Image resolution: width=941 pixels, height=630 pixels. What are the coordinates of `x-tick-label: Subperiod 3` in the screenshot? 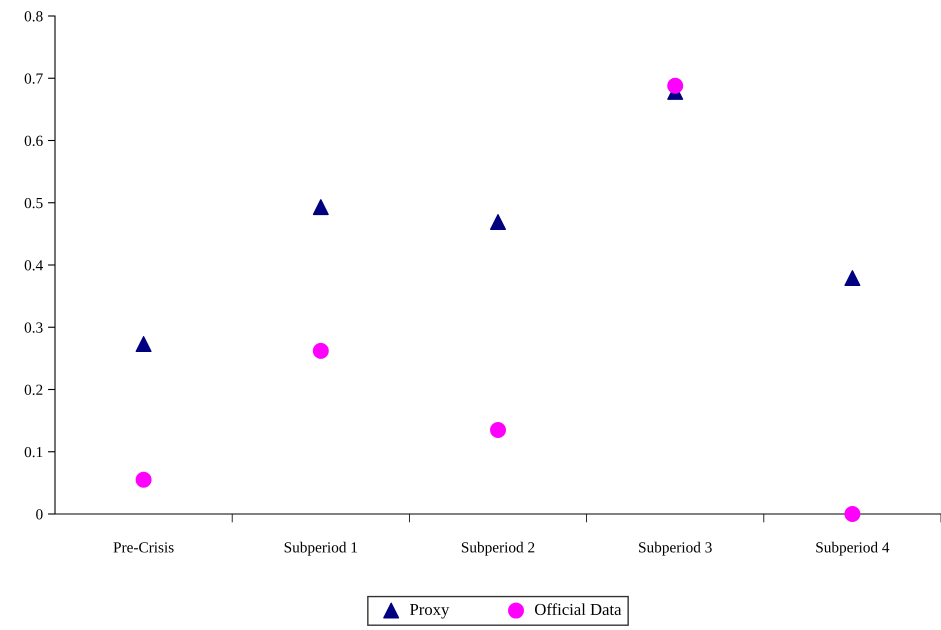 It's located at (675, 549).